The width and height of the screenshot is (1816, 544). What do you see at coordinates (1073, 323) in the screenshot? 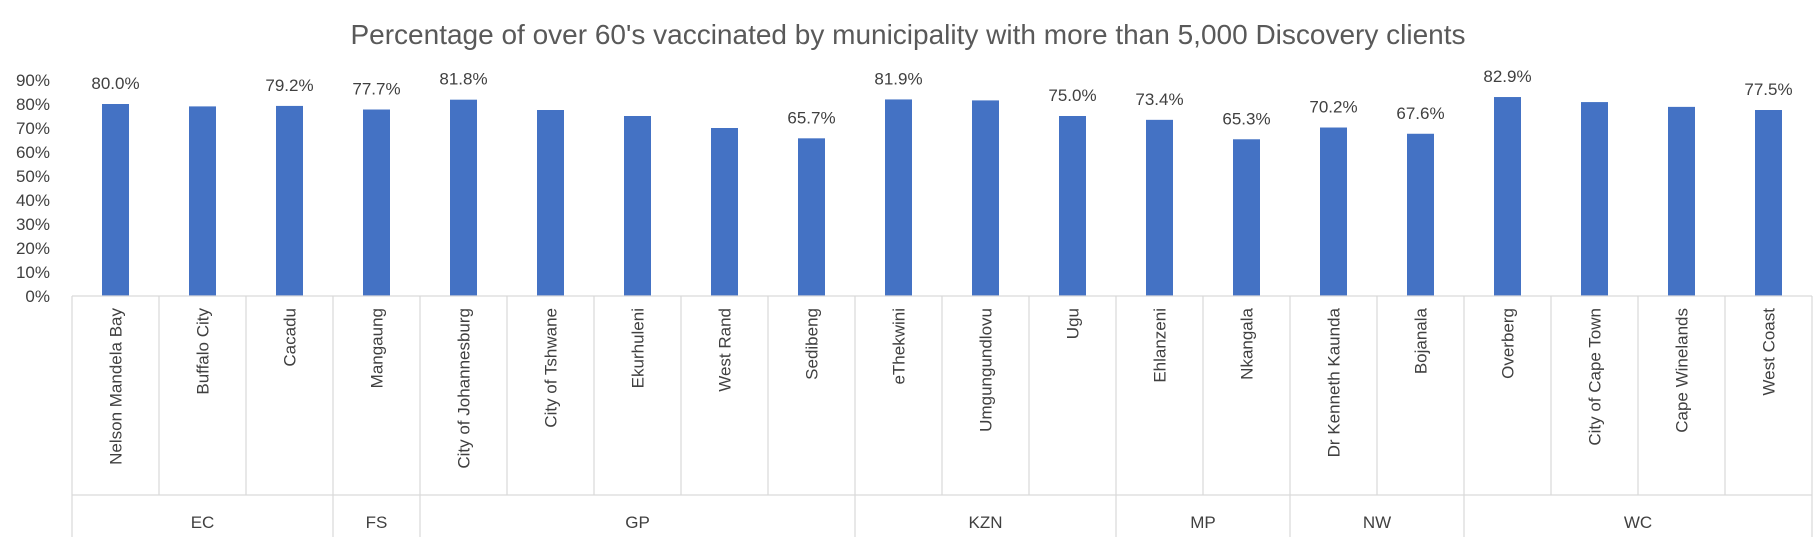
I see `x-tick-label: Ugu` at bounding box center [1073, 323].